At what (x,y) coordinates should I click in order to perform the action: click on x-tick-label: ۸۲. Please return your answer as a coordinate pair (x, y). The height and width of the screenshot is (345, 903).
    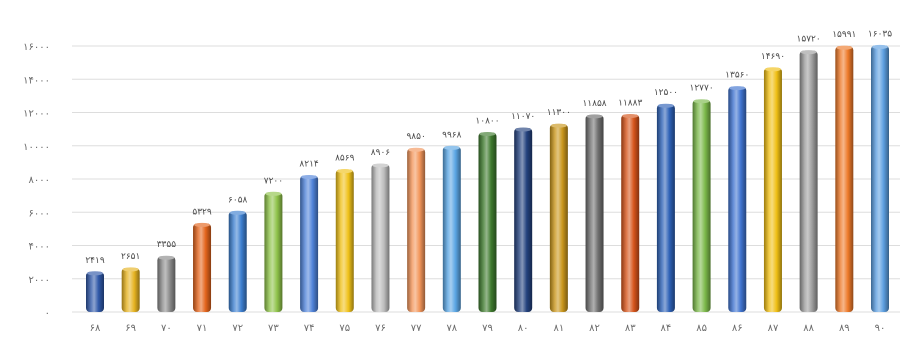
    Looking at the image, I should click on (594, 328).